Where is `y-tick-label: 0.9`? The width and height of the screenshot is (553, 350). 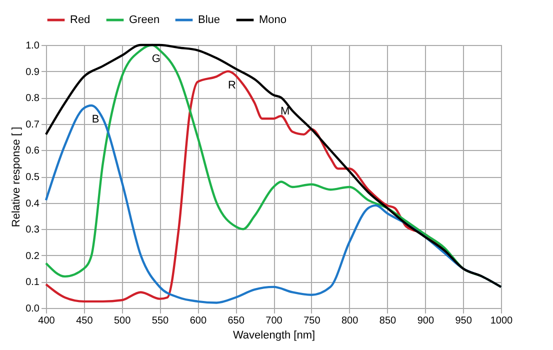 y-tick-label: 0.9 is located at coordinates (33, 72).